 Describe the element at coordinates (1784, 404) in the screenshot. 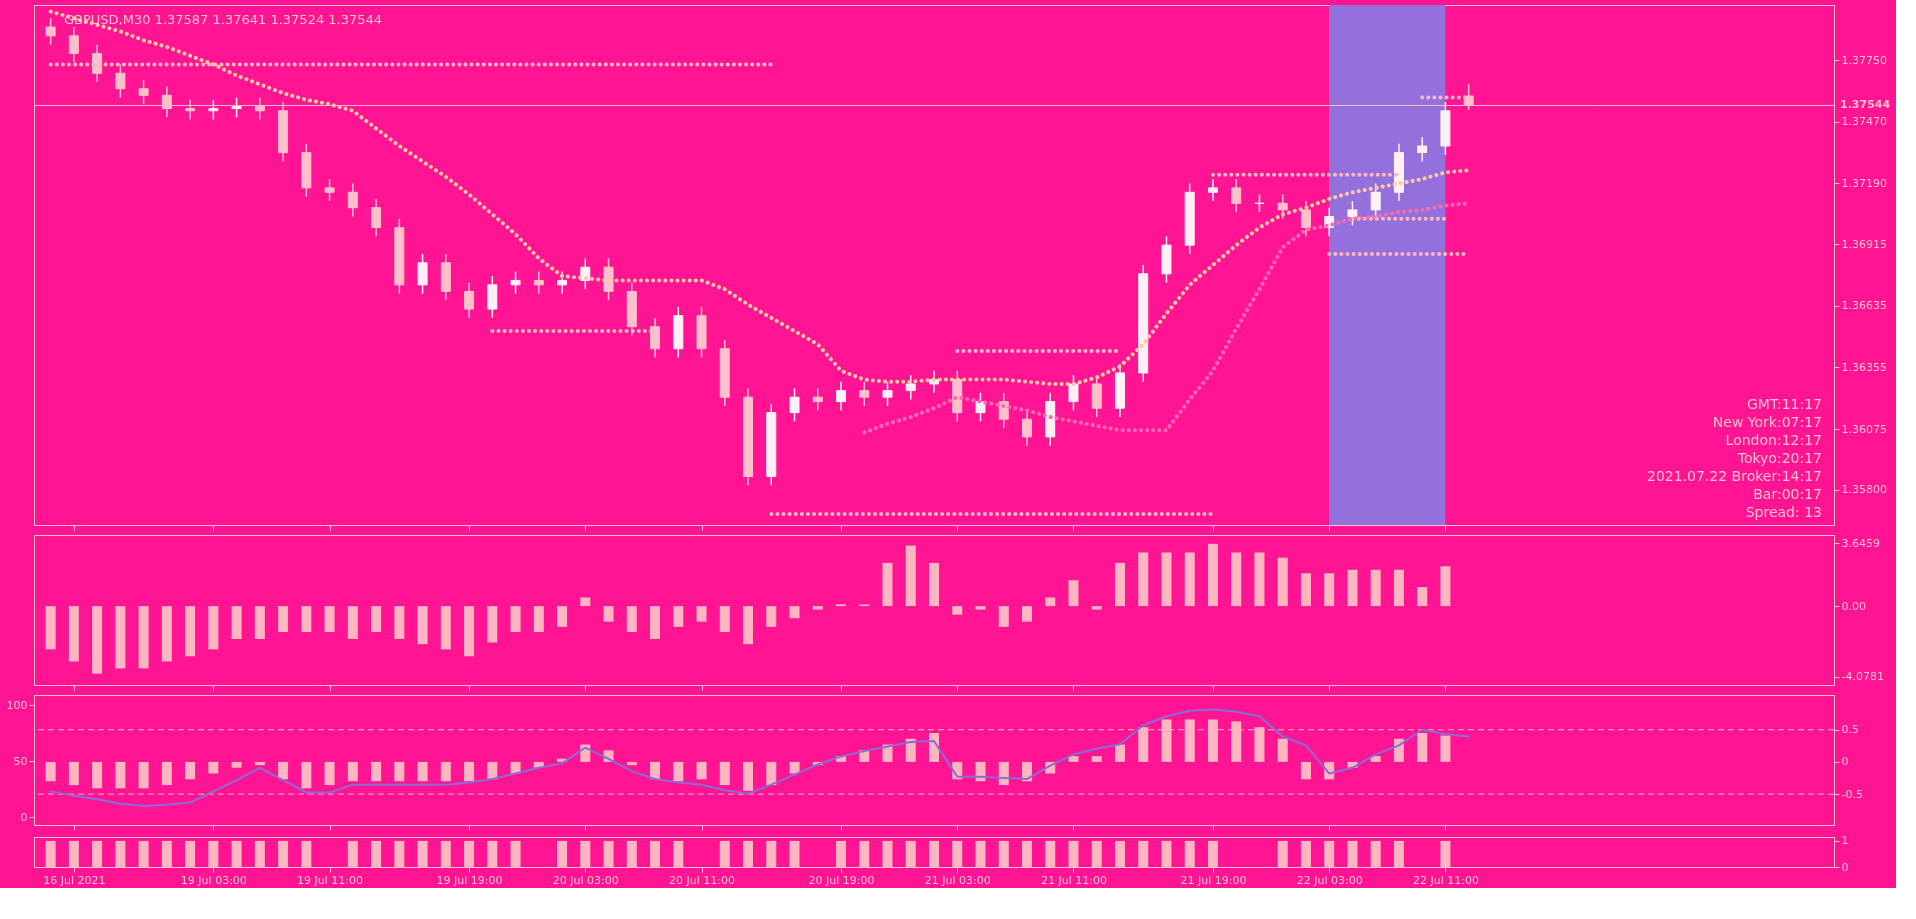

I see `annotation: GMT:11:17` at that location.